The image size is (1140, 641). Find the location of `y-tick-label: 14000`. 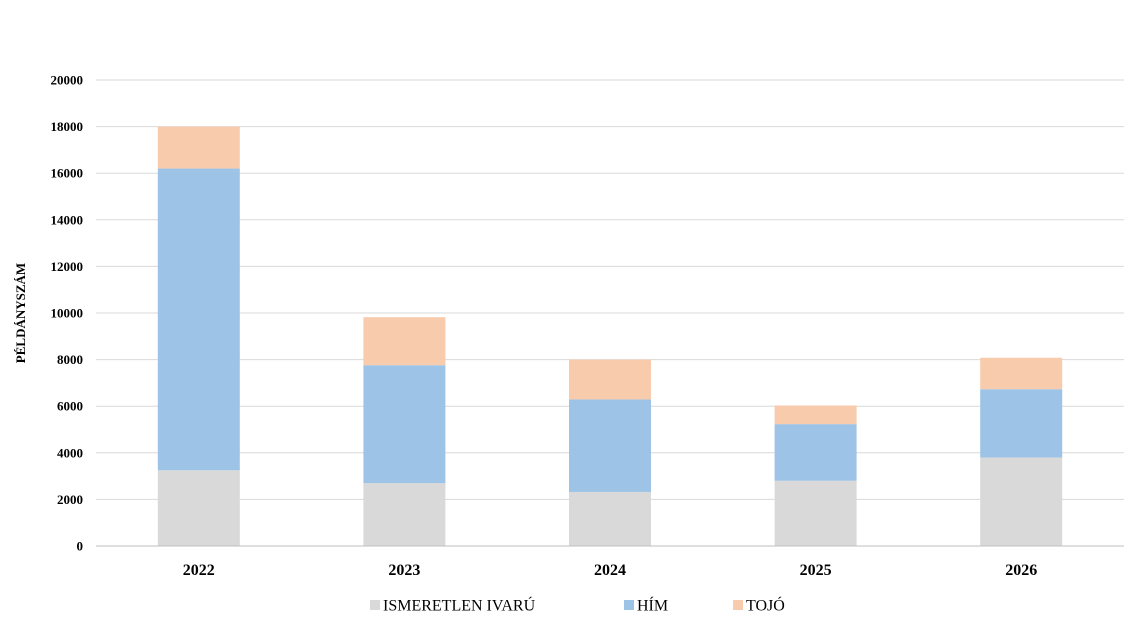

y-tick-label: 14000 is located at coordinates (67, 219).